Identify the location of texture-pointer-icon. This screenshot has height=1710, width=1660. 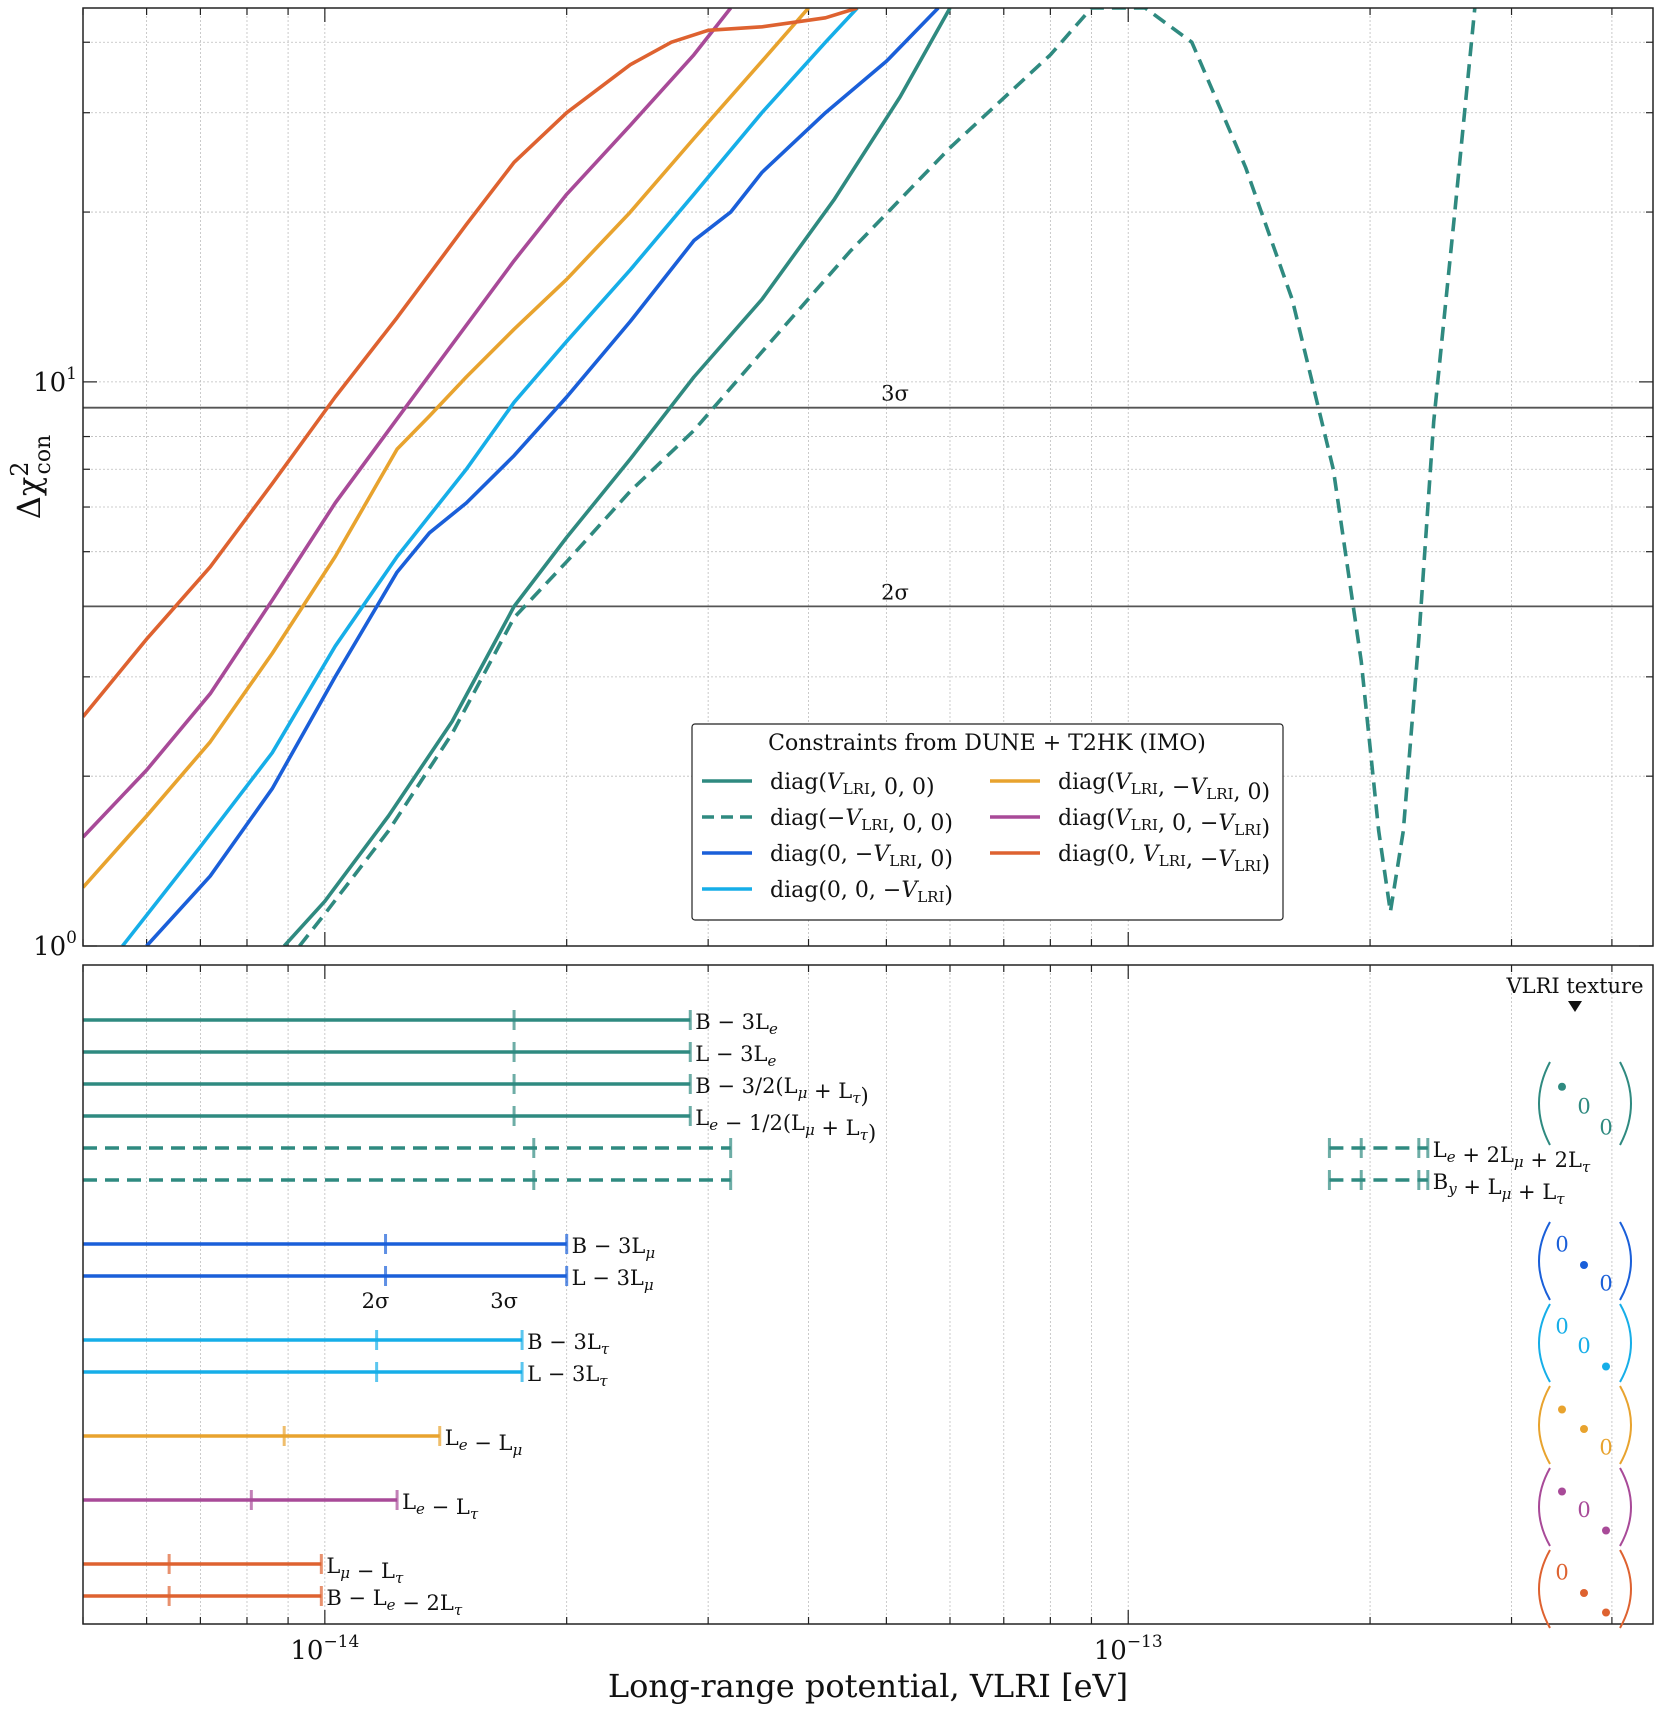
(1575, 1006).